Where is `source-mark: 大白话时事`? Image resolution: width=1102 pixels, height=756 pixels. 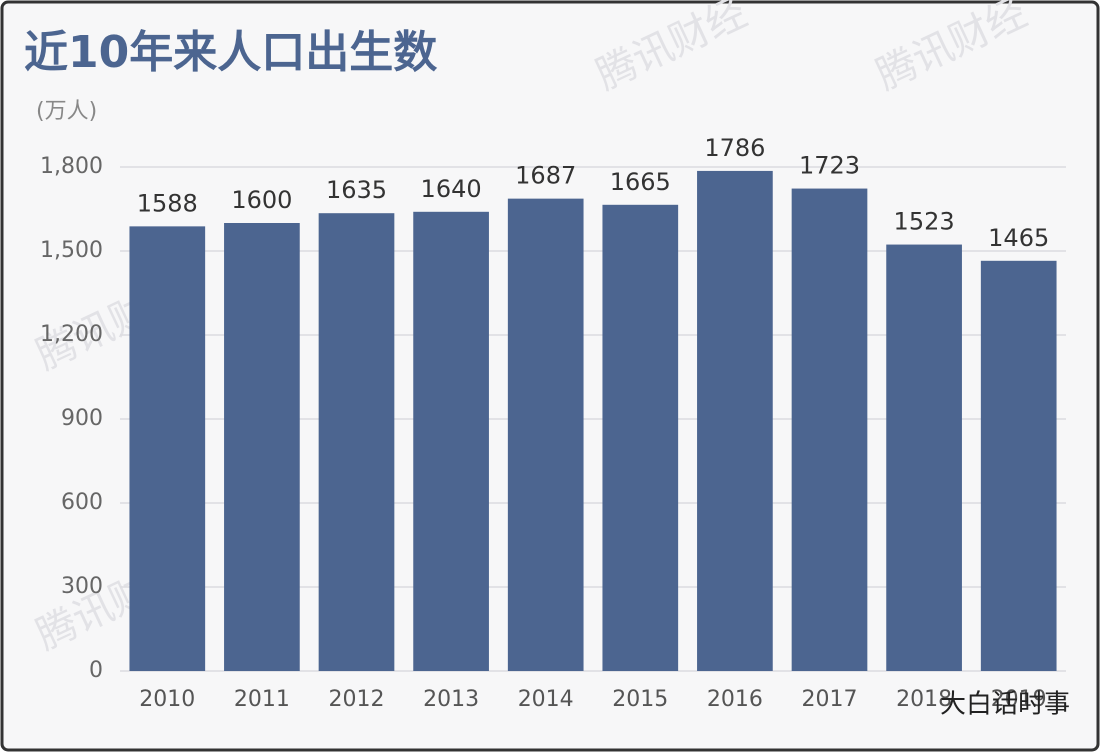 source-mark: 大白话时事 is located at coordinates (1005, 705).